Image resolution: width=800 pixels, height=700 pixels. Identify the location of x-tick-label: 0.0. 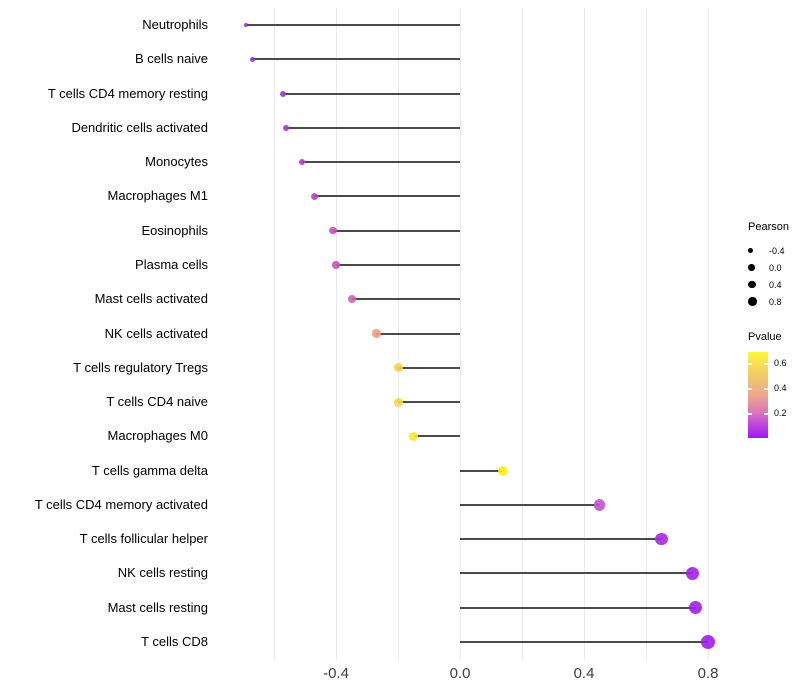
(460, 673).